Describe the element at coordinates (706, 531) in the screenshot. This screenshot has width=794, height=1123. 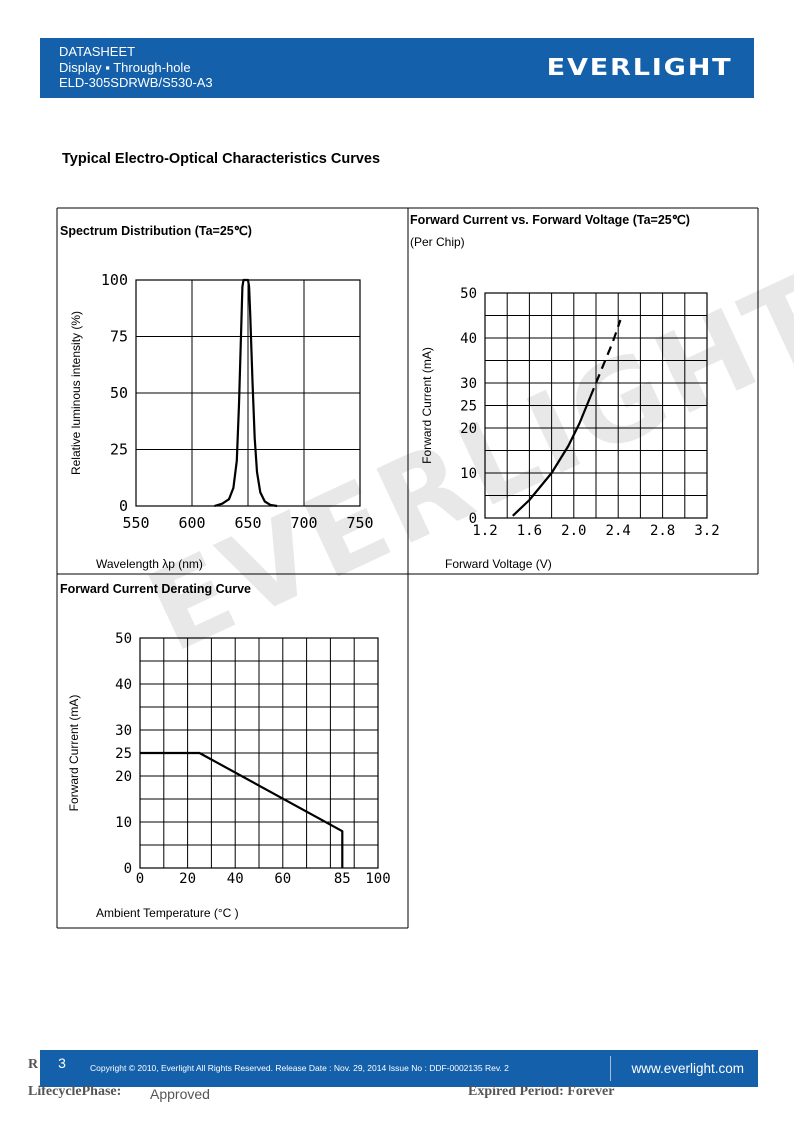
I see `x-tick-label: 3.2` at that location.